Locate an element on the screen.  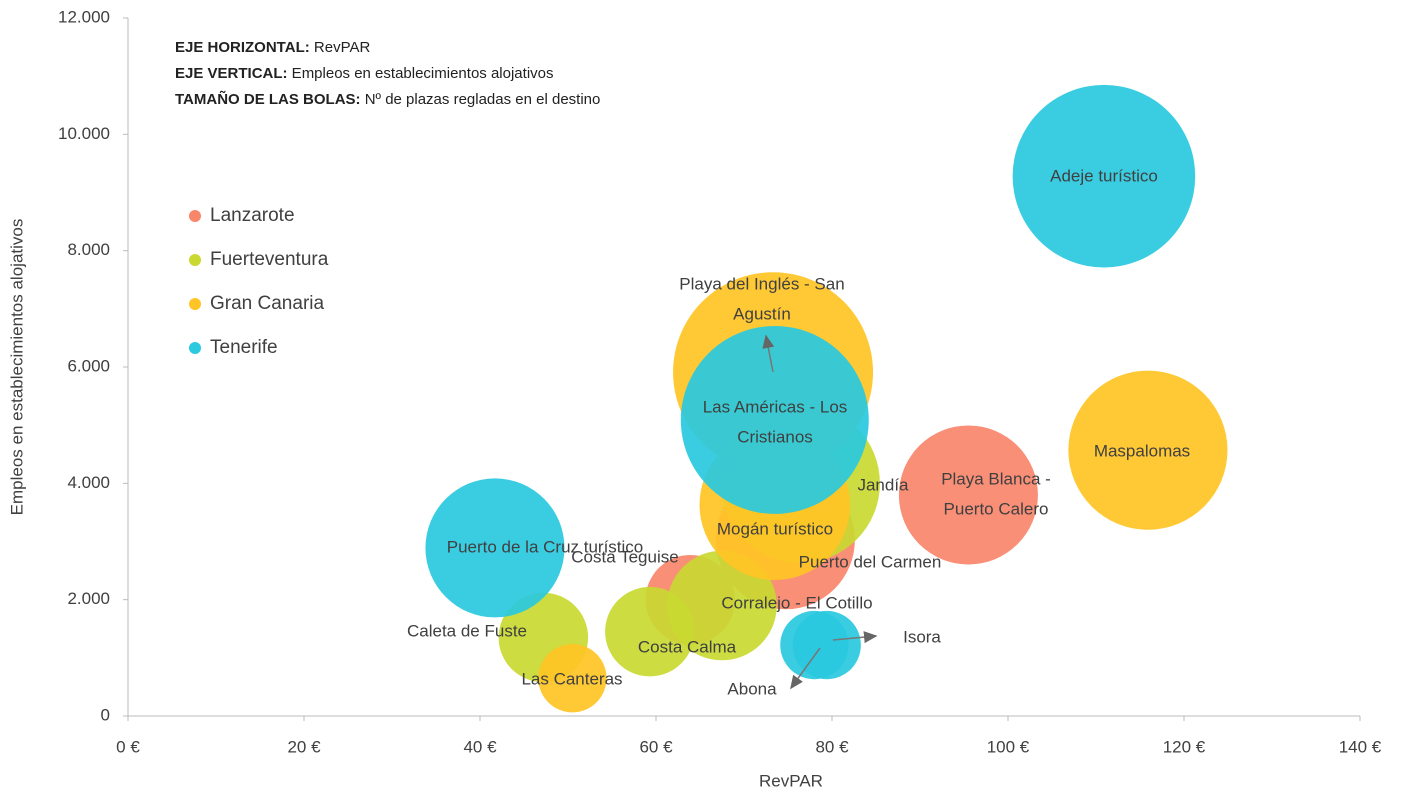
x-tick-label: 0 € is located at coordinates (128, 746).